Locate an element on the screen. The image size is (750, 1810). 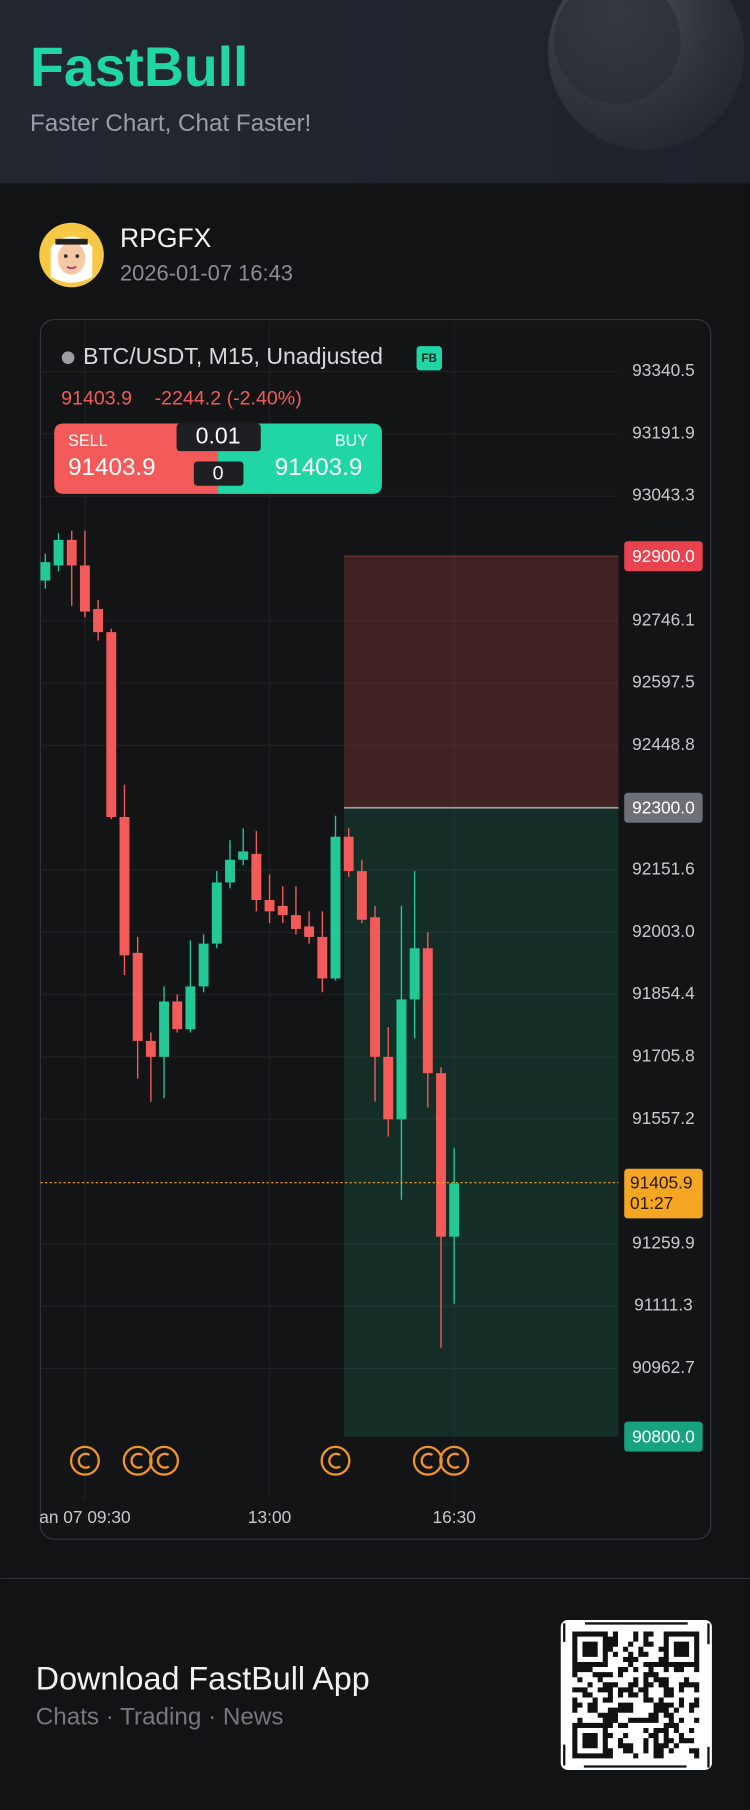
spread: 0 is located at coordinates (218, 473).